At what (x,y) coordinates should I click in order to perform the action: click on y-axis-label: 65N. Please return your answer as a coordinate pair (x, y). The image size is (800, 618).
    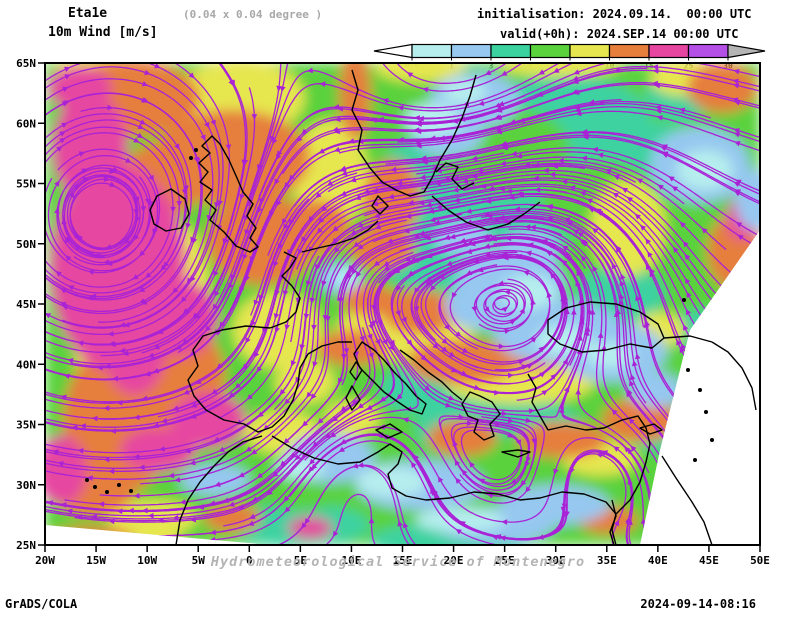
    Looking at the image, I should click on (26, 63).